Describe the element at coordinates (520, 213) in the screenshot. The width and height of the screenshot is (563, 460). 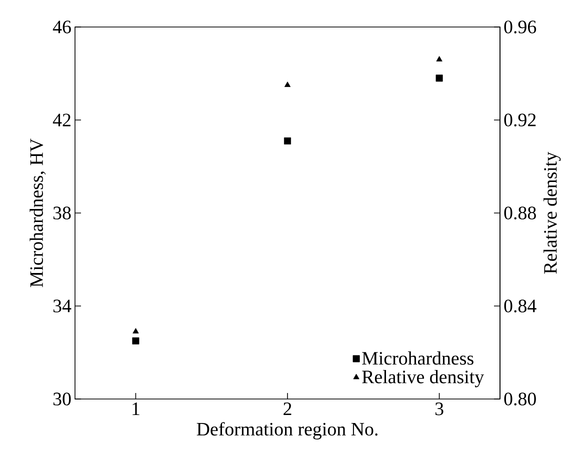
I see `y2-tick-label: 0.88` at that location.